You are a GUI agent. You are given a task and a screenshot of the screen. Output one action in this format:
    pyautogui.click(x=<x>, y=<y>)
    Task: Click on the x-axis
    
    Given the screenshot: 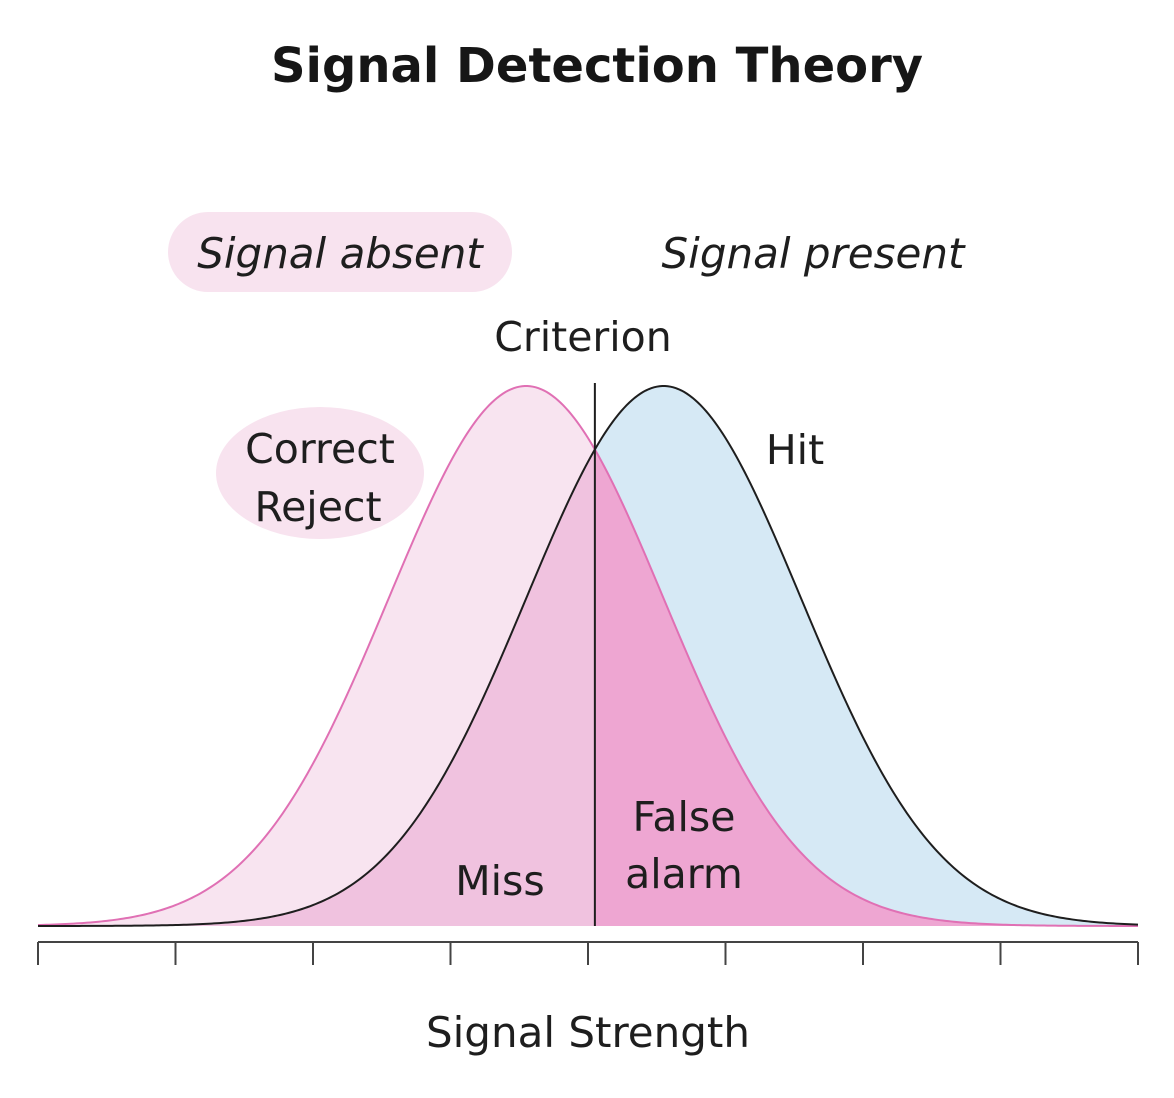 What is the action you would take?
    pyautogui.click(x=588, y=953)
    